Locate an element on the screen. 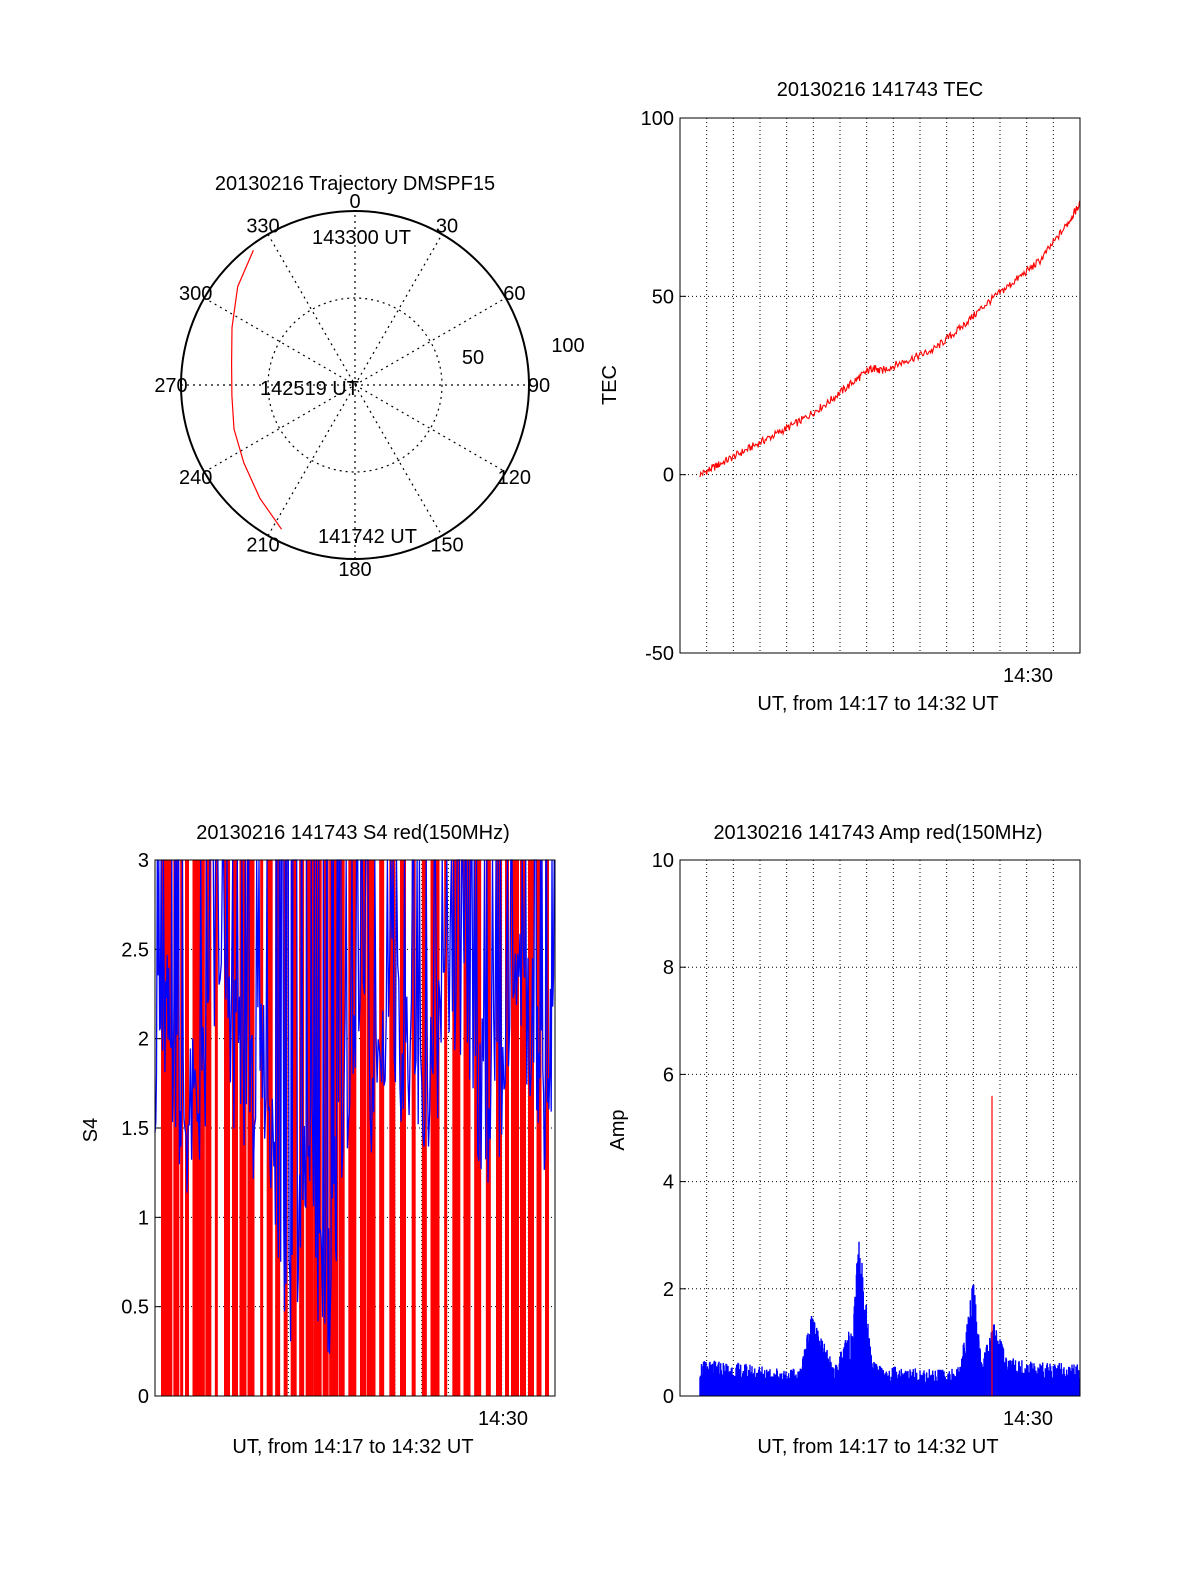  s4-plot-frame is located at coordinates (355, 1128).